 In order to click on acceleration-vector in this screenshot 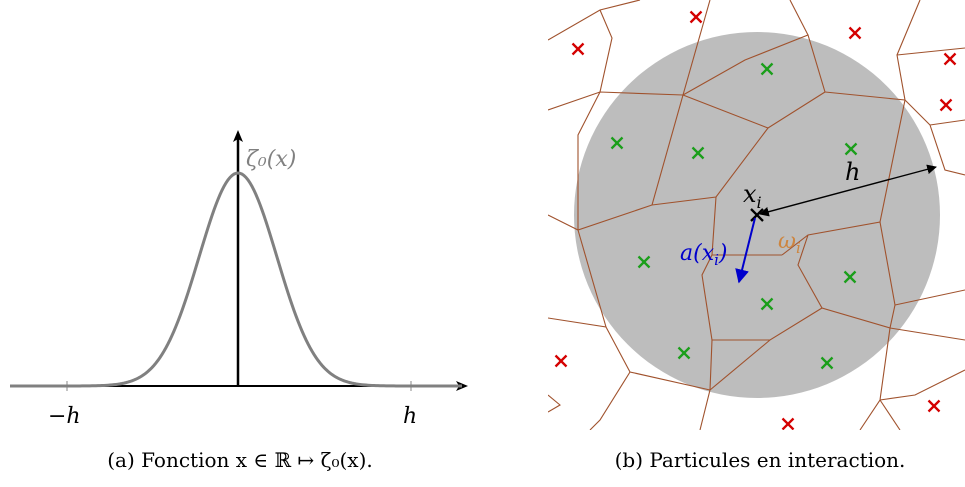, I will do `click(745, 250)`.